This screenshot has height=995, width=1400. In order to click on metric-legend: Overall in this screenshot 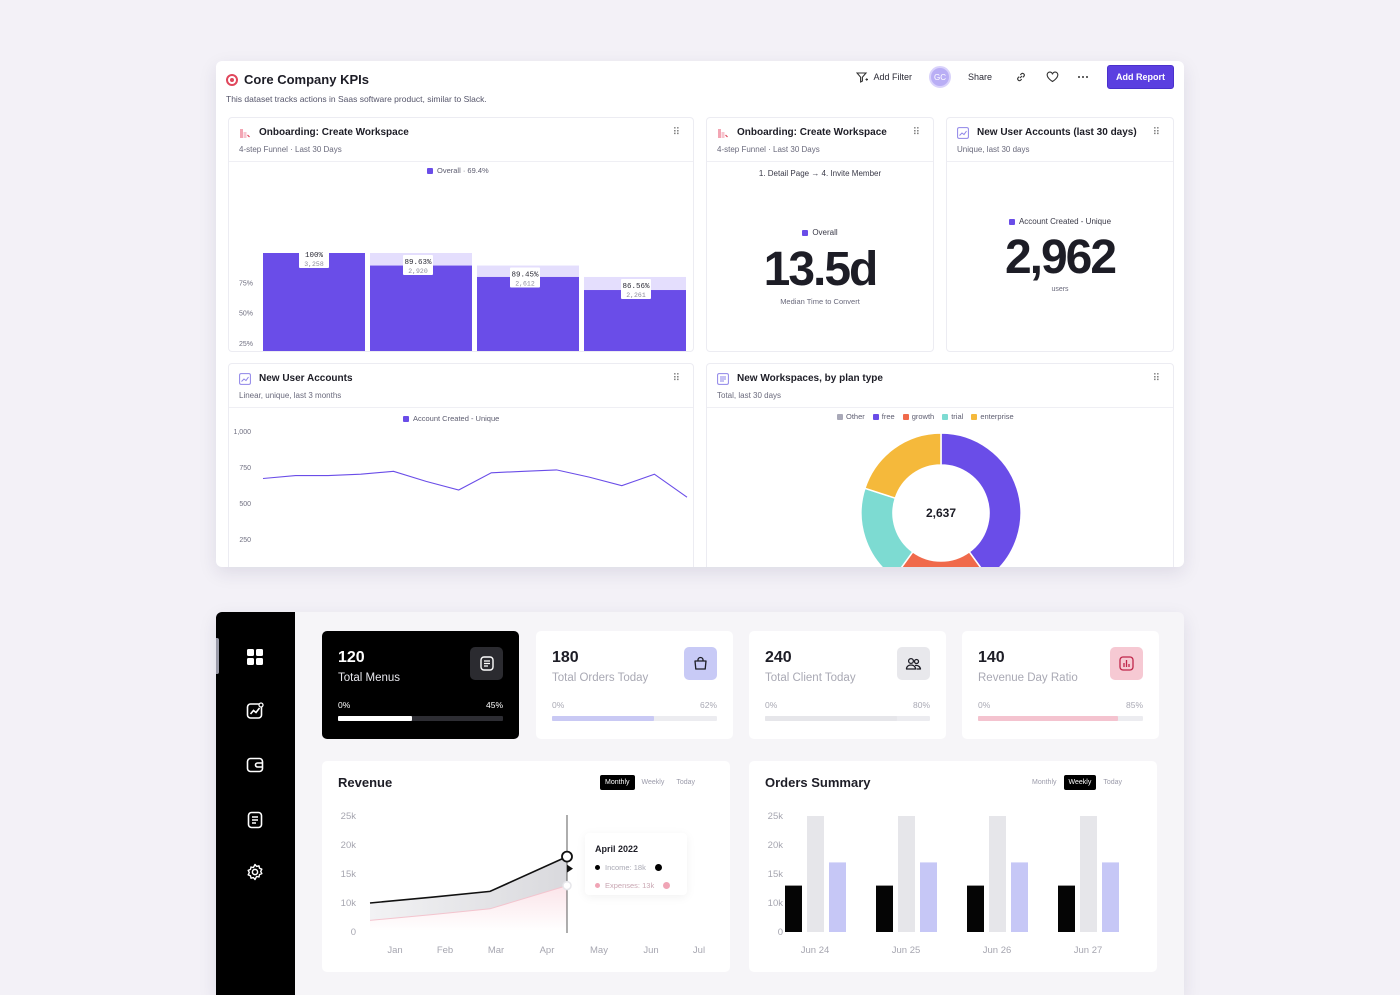, I will do `click(820, 232)`.